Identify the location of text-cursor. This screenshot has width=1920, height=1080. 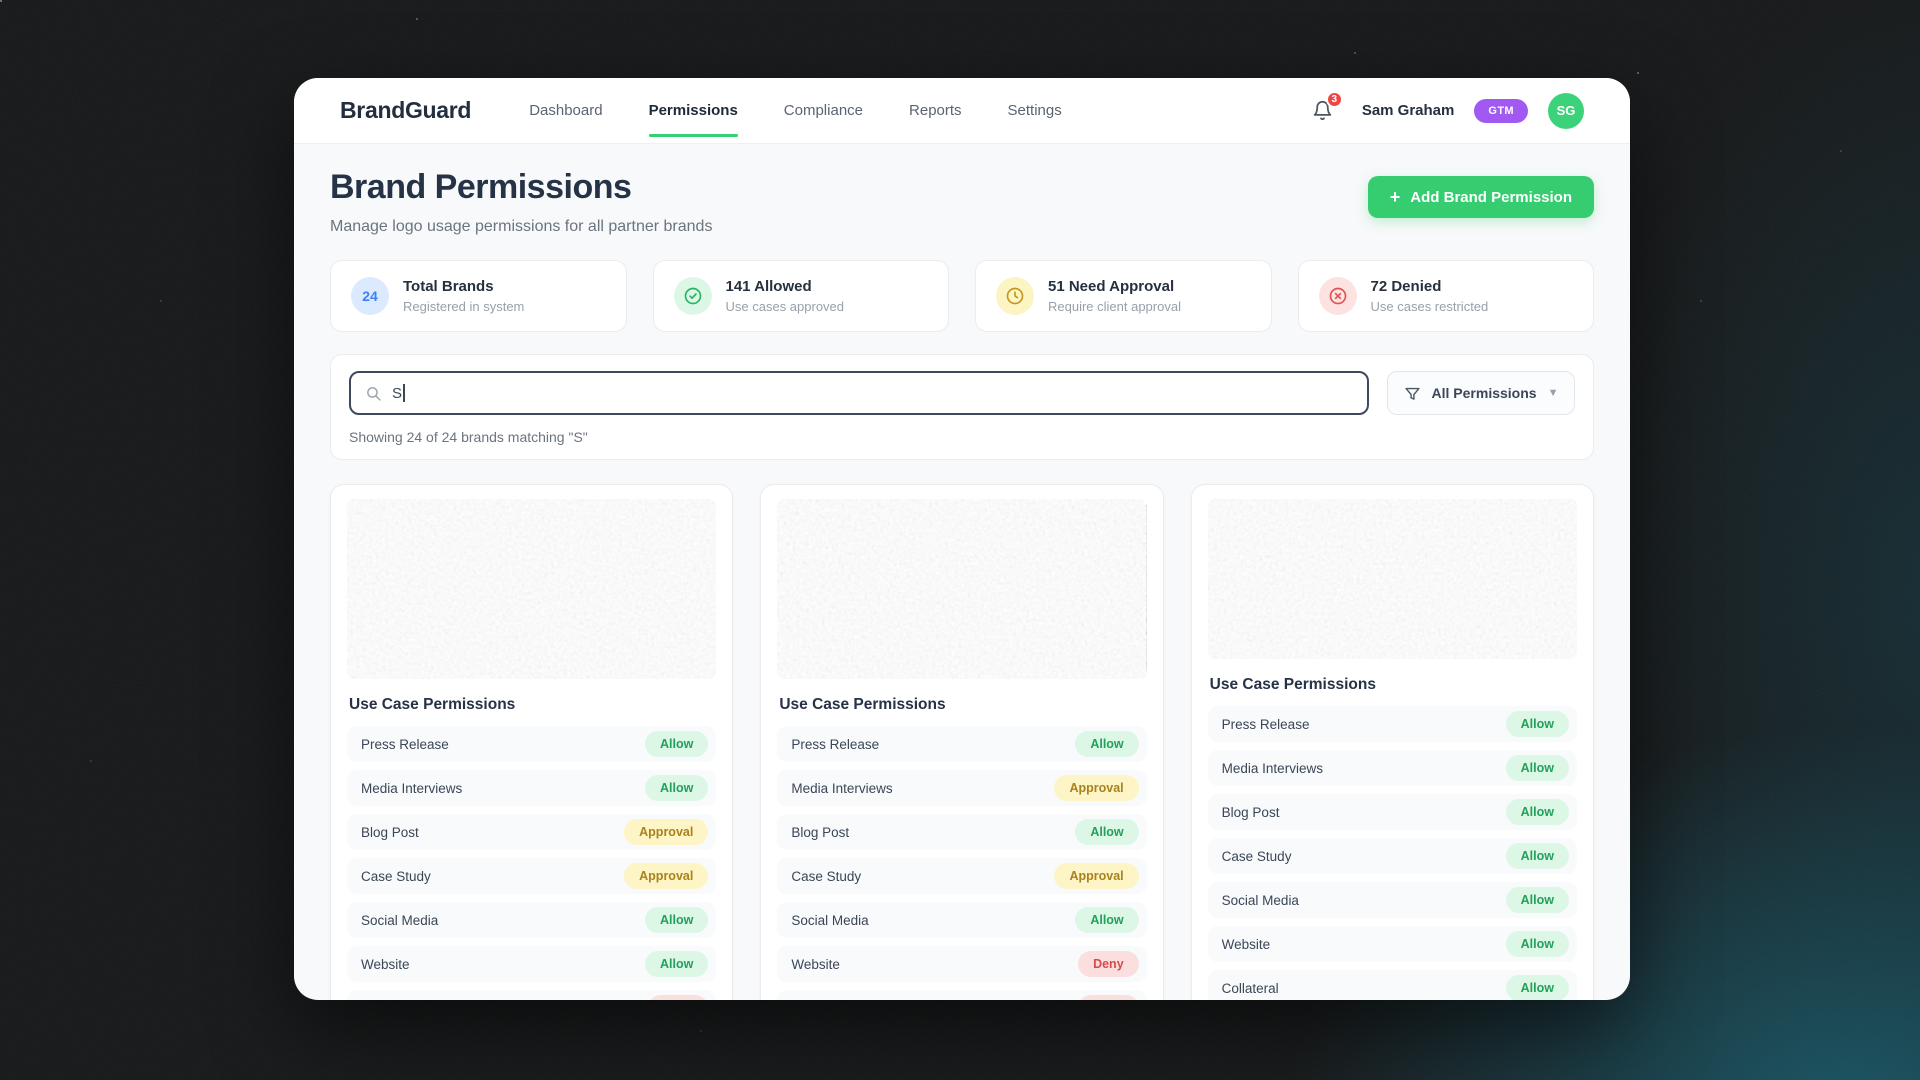
(404, 393).